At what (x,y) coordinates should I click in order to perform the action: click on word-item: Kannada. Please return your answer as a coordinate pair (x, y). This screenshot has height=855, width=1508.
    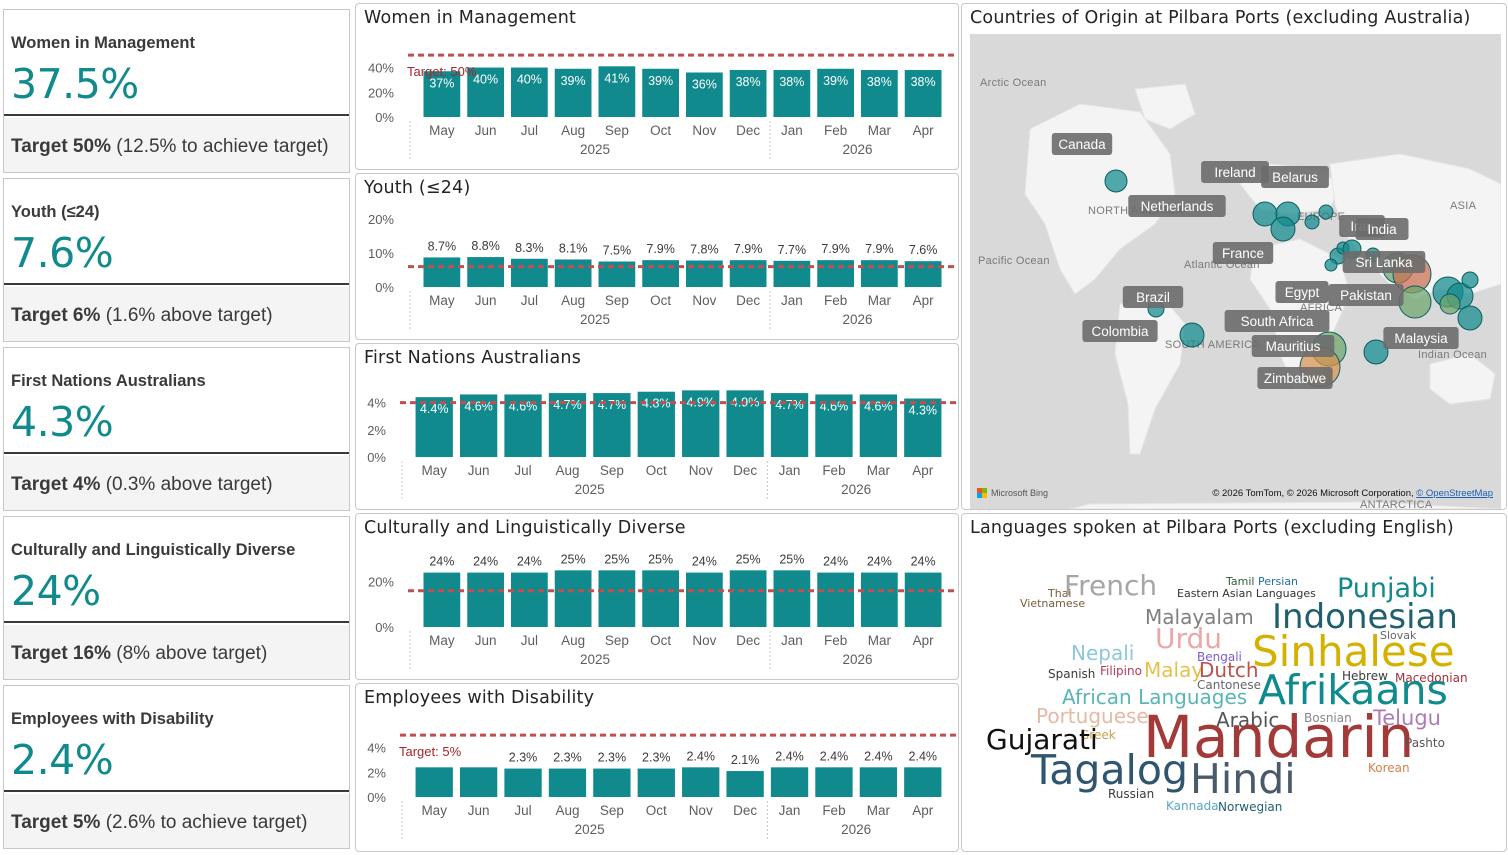
    Looking at the image, I should click on (1192, 806).